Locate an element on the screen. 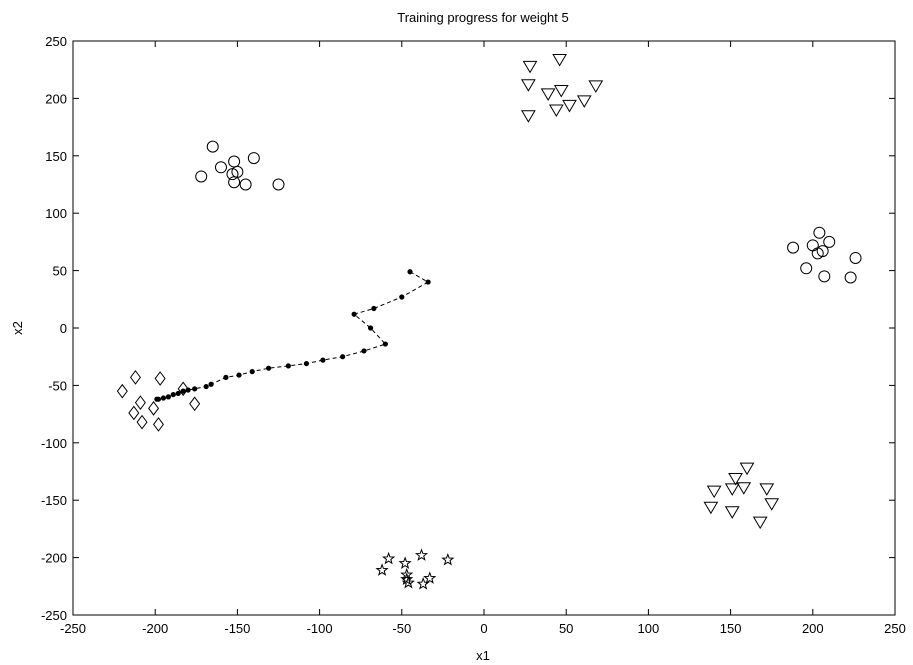  y-tick-label: -100 is located at coordinates (54, 443).